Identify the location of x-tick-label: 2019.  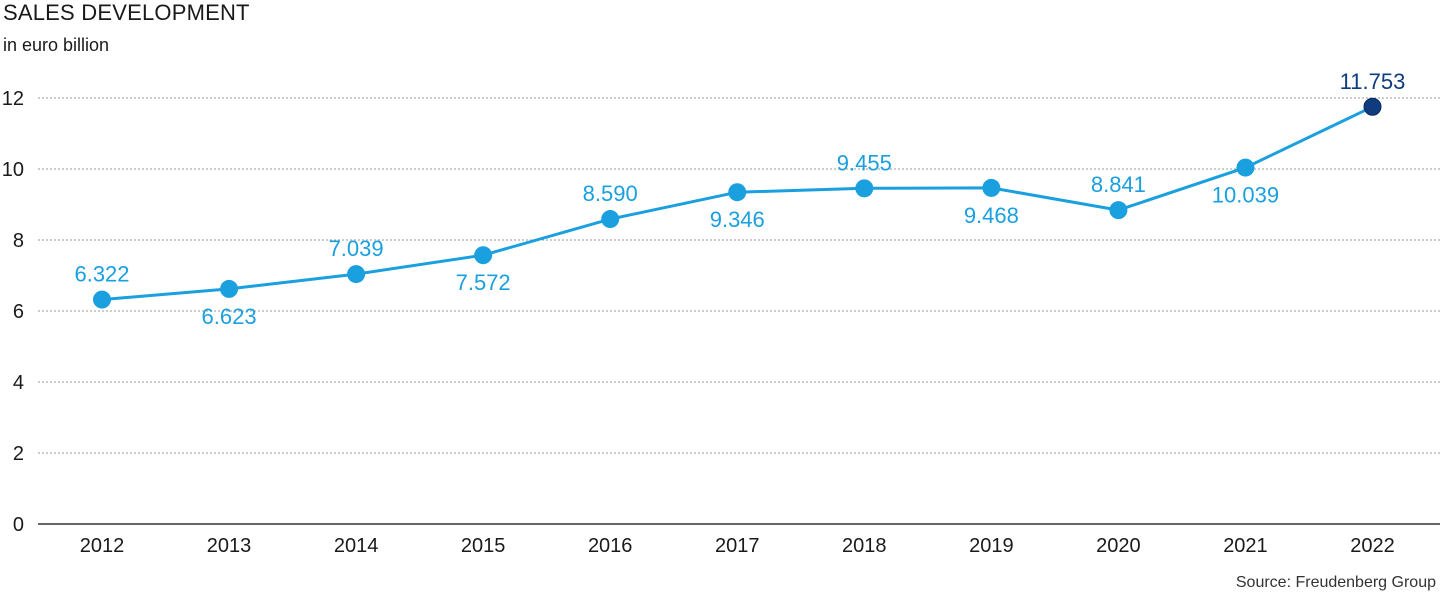
(991, 546).